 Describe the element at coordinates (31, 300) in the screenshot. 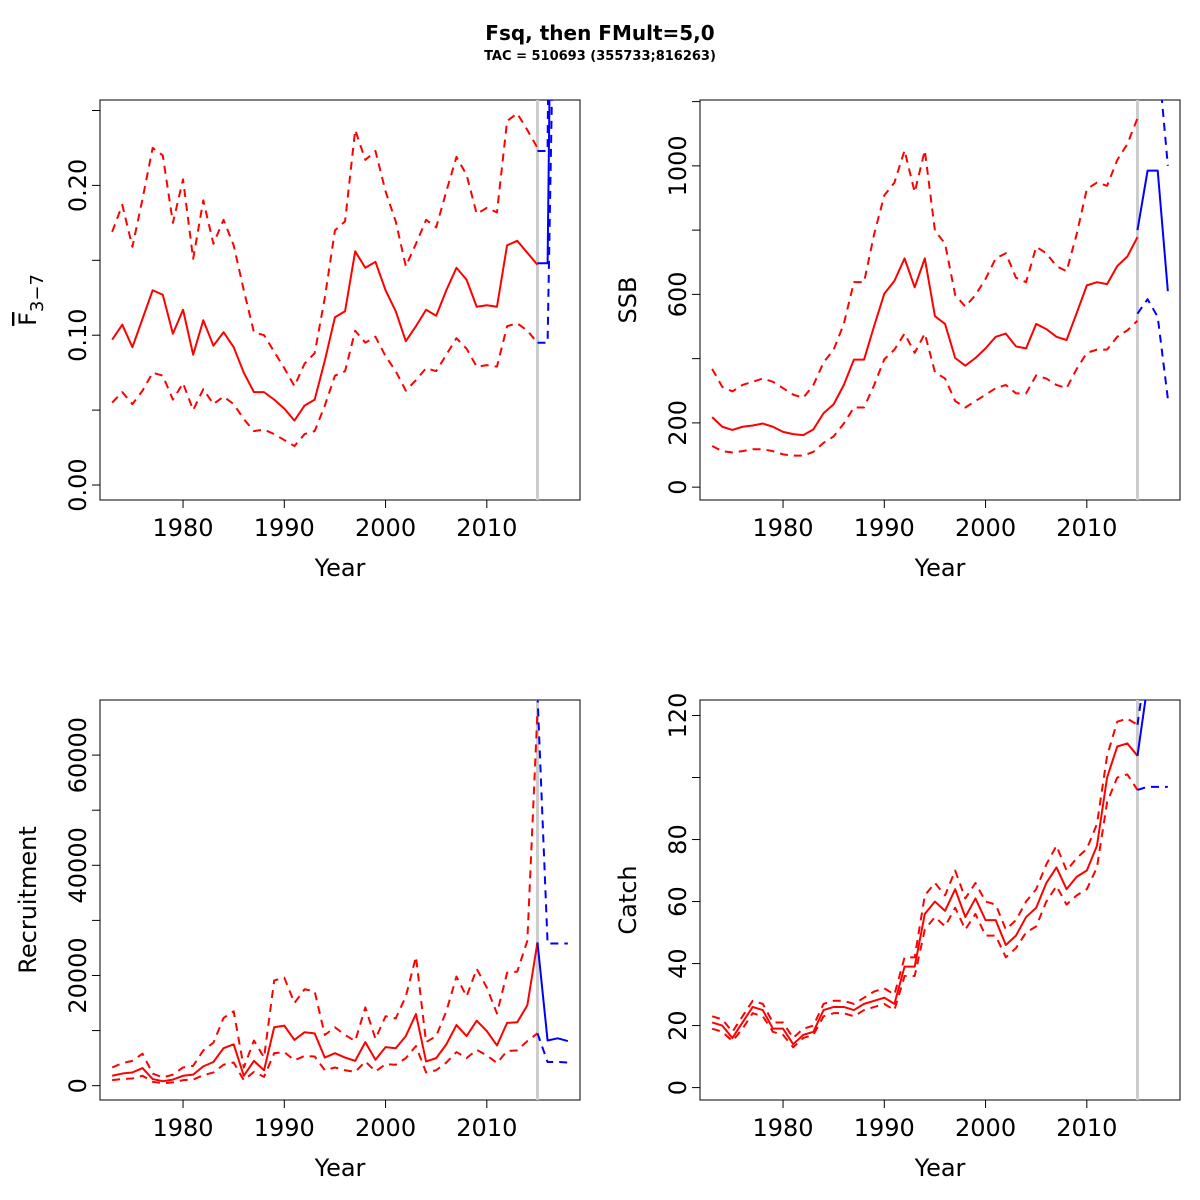

I see `y-axis-label: F3−7` at that location.